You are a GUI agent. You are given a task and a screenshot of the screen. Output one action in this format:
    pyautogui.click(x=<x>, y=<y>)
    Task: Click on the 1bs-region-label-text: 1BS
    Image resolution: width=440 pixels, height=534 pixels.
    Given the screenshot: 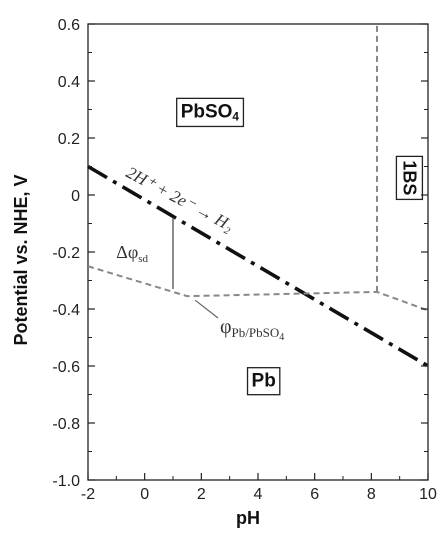 What is the action you would take?
    pyautogui.click(x=409, y=177)
    